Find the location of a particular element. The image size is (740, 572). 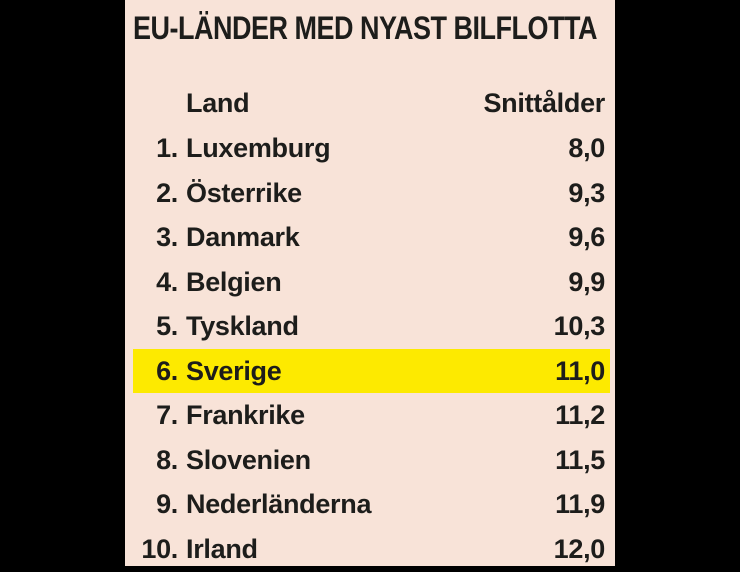

table-row: 2. Österrike 9,3 is located at coordinates (370, 193).